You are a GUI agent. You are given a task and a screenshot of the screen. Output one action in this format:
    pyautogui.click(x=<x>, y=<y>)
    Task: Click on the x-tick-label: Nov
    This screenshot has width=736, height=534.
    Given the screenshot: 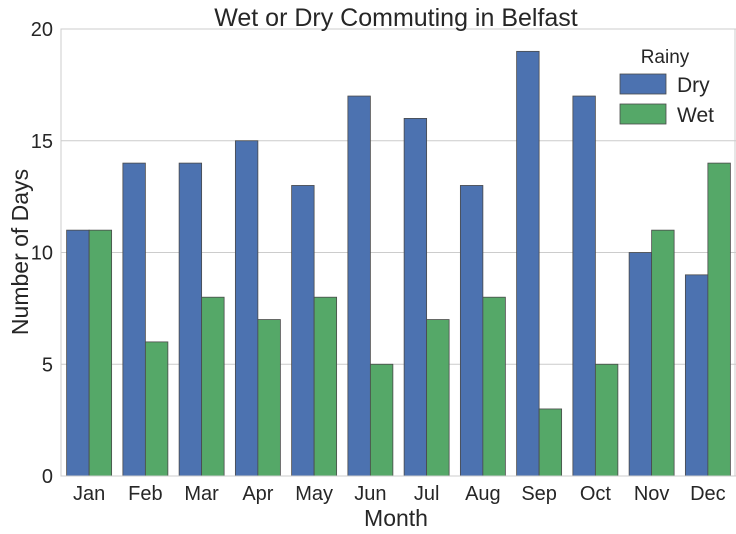 What is the action you would take?
    pyautogui.click(x=652, y=494)
    